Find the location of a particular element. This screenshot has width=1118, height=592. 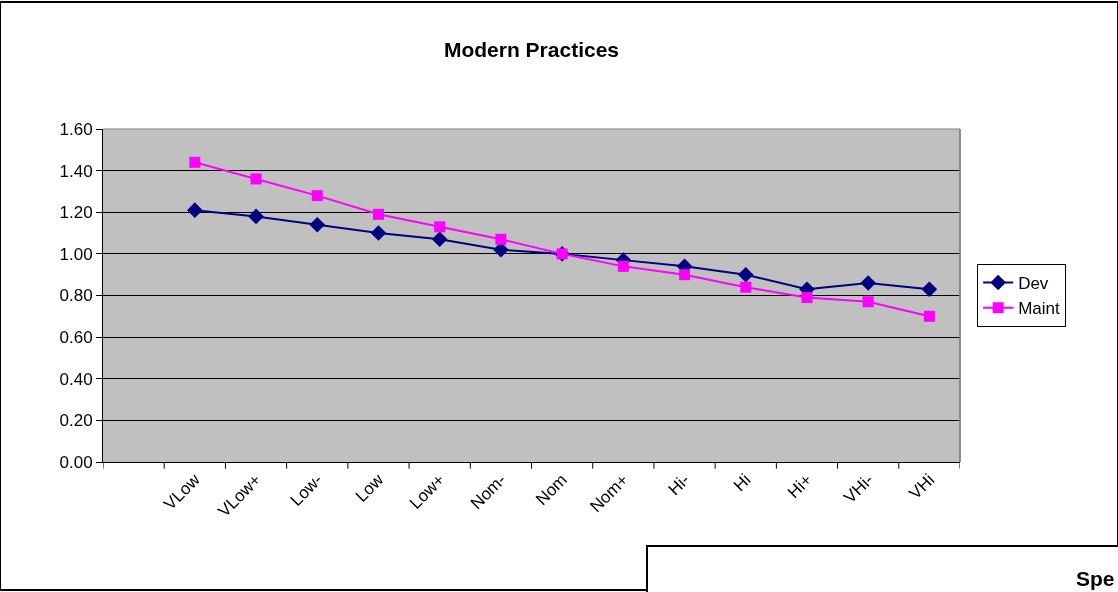

y-tick-label: 1.20 is located at coordinates (76, 213).